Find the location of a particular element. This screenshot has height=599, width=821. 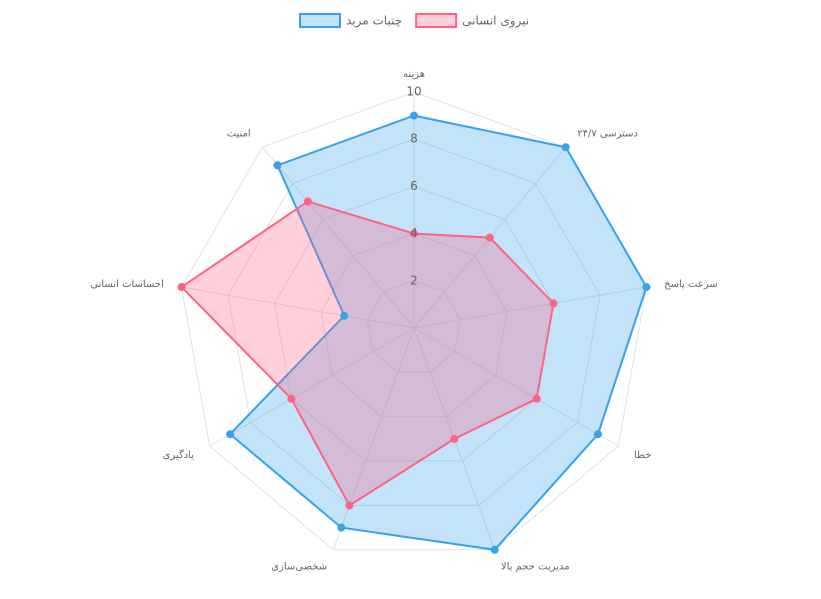

category-label: مدیریت حجم بالا is located at coordinates (535, 567).